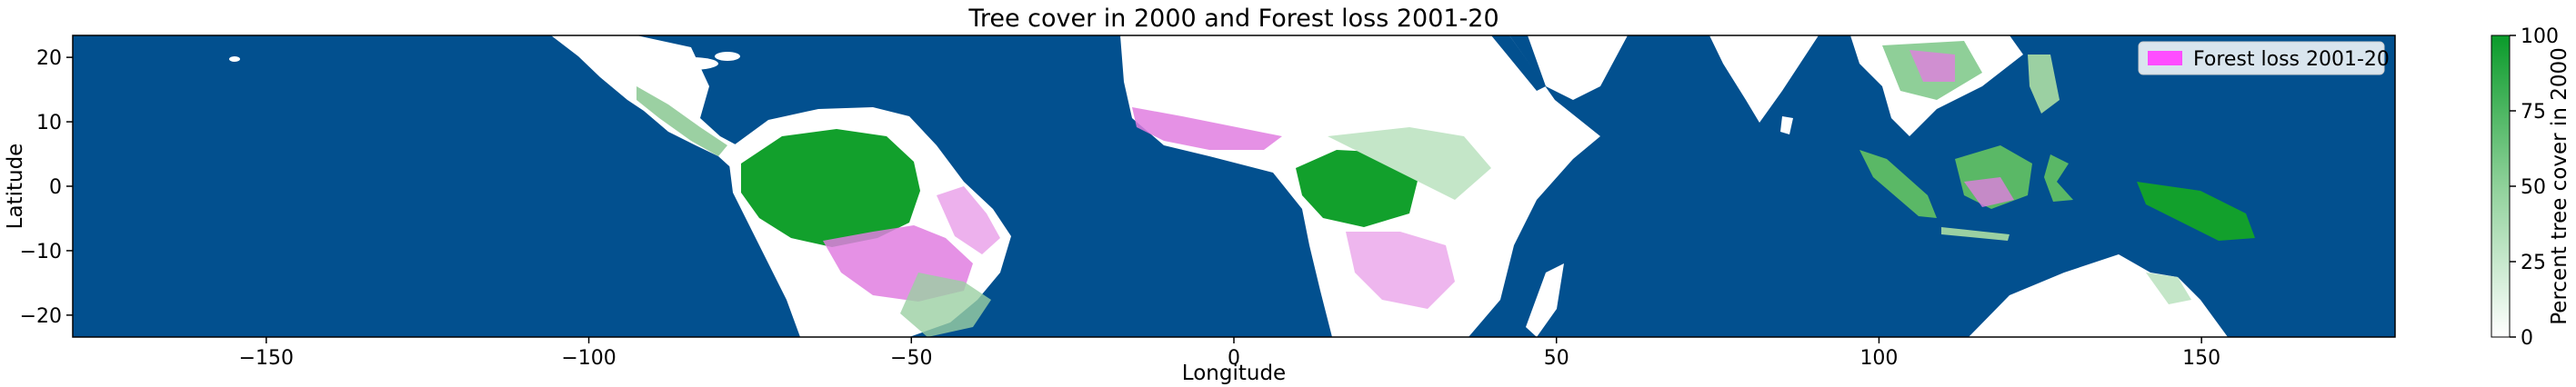 The width and height of the screenshot is (2576, 387). Describe the element at coordinates (1557, 358) in the screenshot. I see `x-tick-label: 50` at that location.